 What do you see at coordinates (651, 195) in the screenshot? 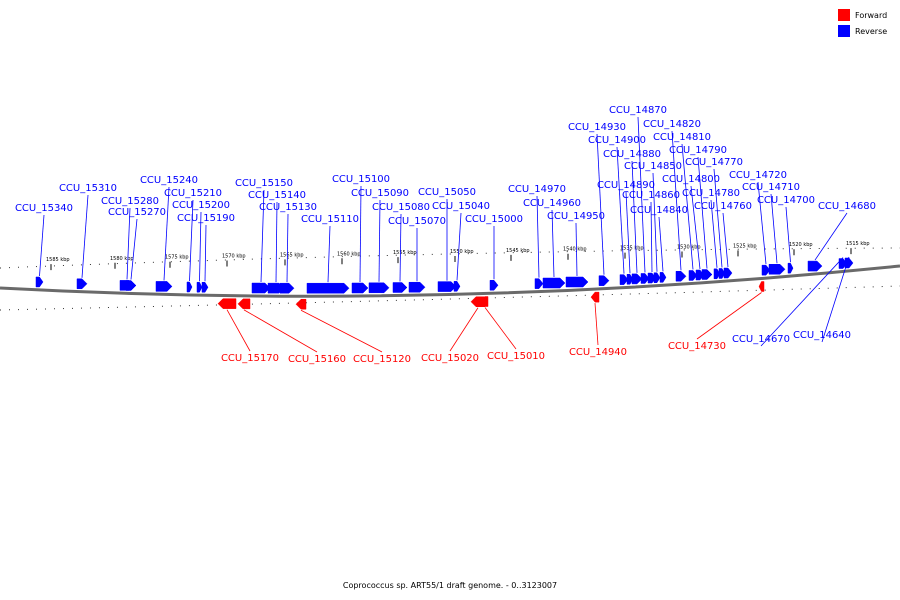
I see `gene-label: CCU_14860` at bounding box center [651, 195].